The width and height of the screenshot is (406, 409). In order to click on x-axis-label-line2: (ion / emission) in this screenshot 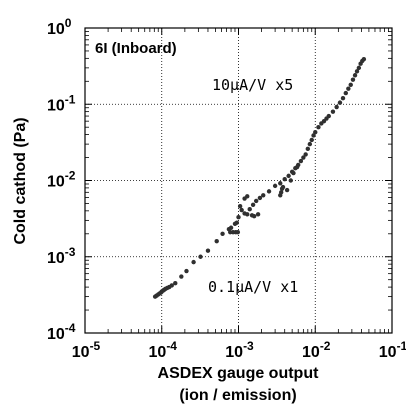, I will do `click(237, 395)`.